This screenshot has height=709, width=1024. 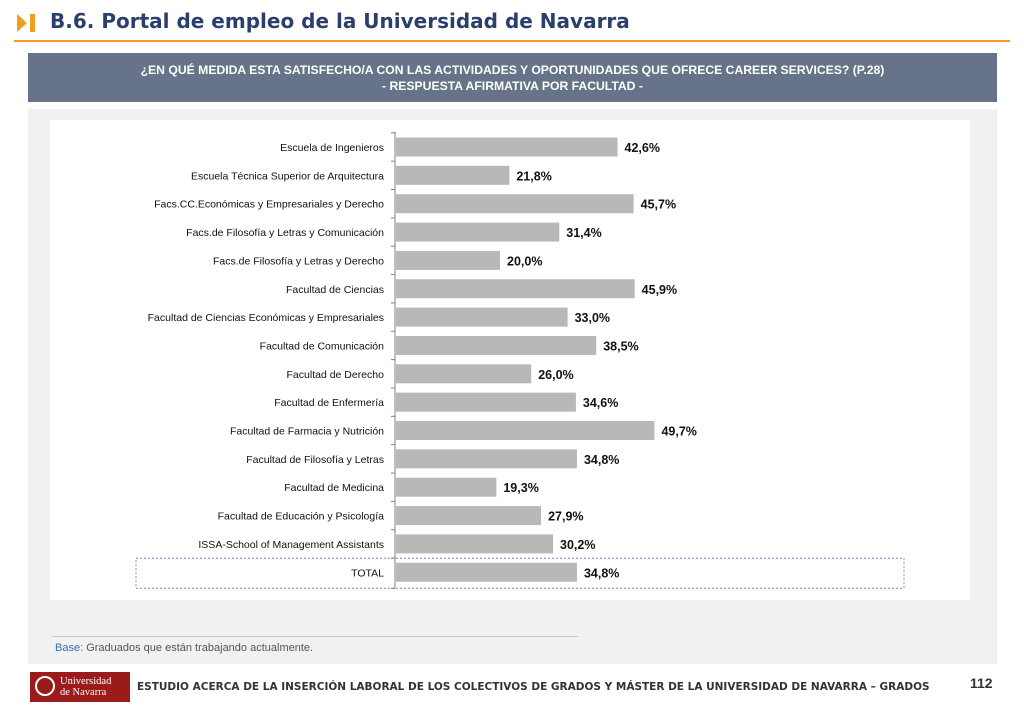 I want to click on category-label: Facultad de Farmacia y Nutrición, so click(x=307, y=432).